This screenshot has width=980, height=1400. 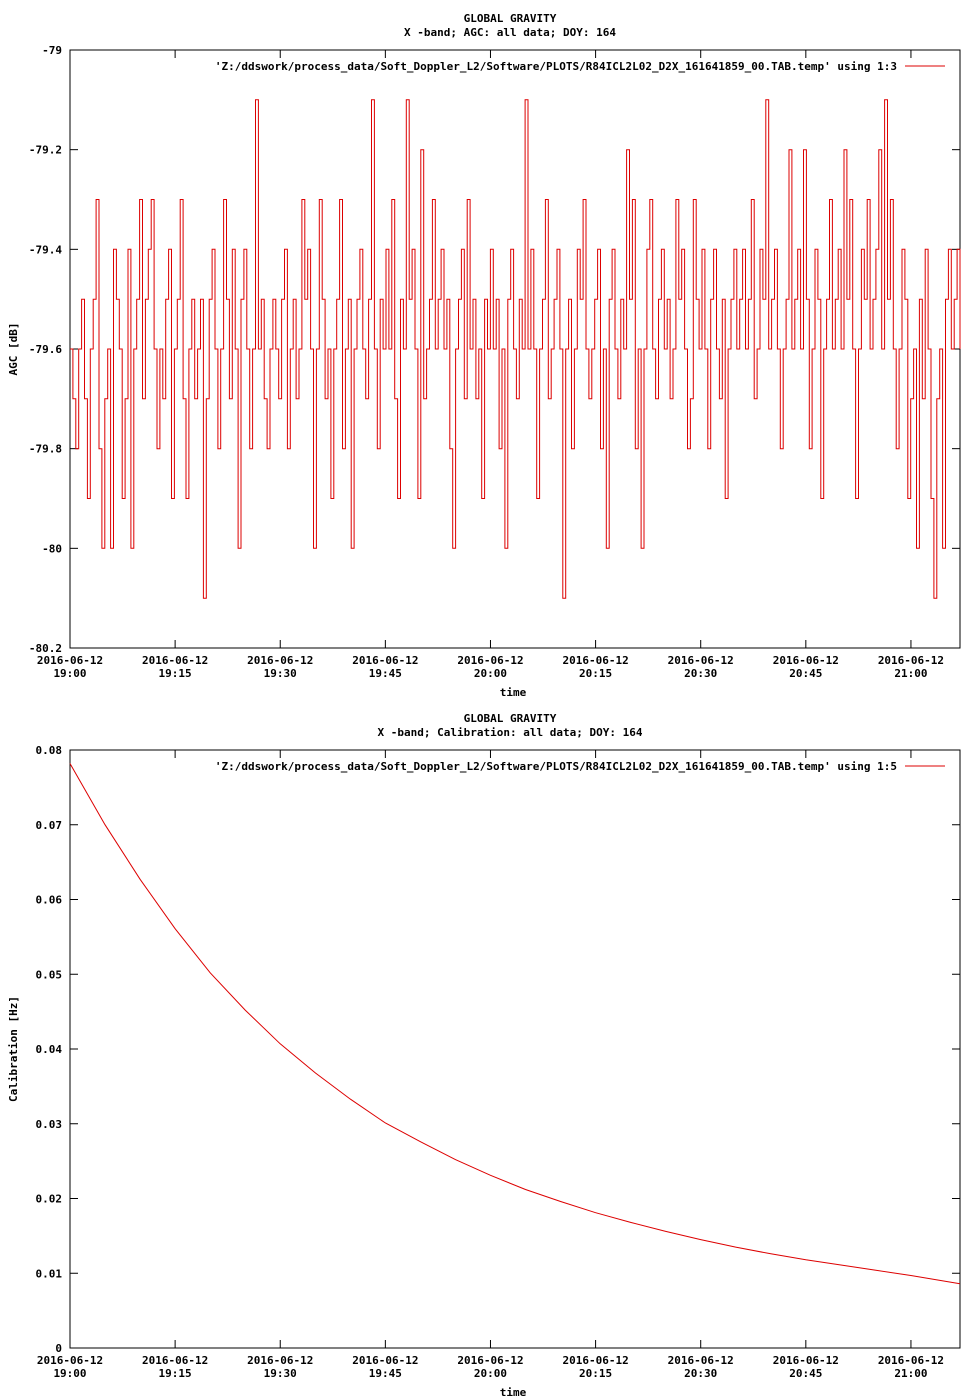 I want to click on agc-x-tick-time: 20:45, so click(x=805, y=673).